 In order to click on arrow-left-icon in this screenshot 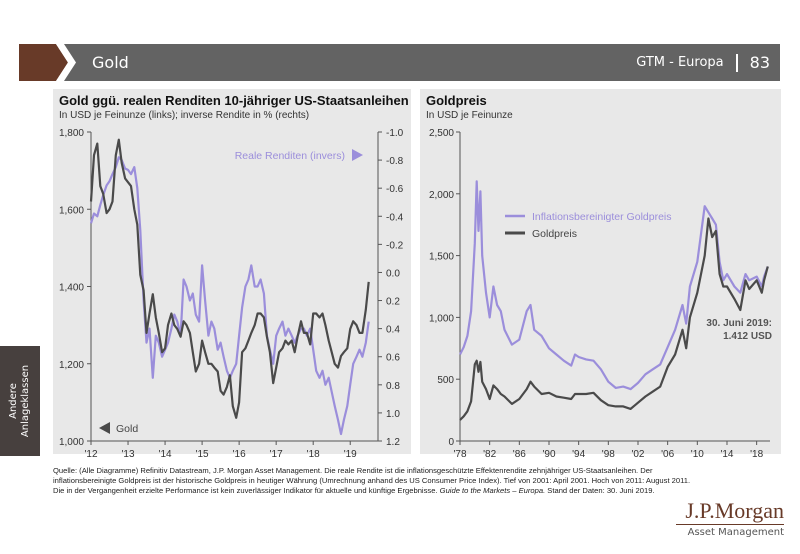, I will do `click(104, 428)`.